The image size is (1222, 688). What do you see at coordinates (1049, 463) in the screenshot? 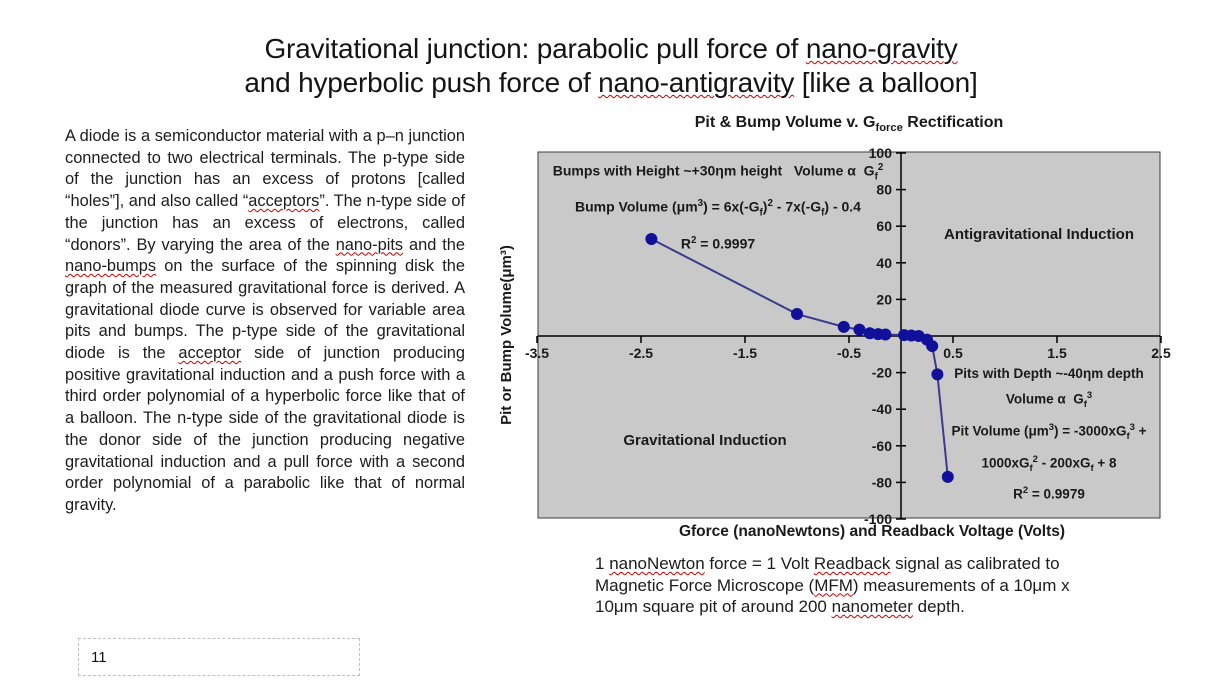
I see `pits-annotation-line-4: 1000xGf2 - 200xGf + 8` at bounding box center [1049, 463].